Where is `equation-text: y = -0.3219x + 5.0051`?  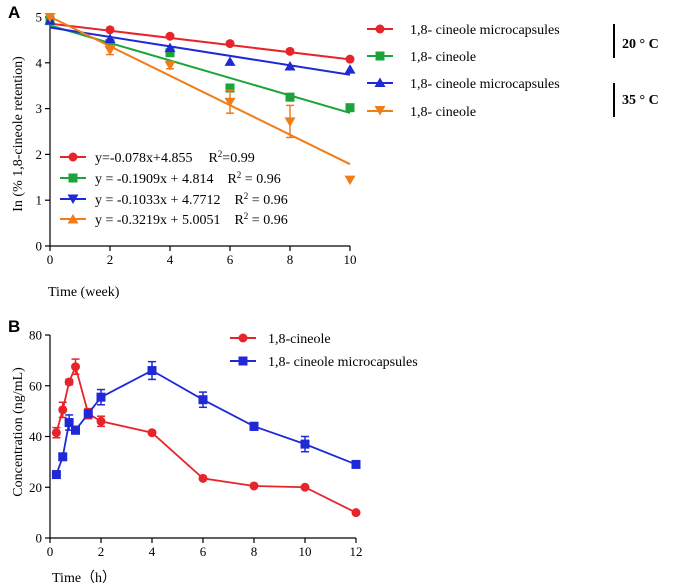 equation-text: y = -0.3219x + 5.0051 is located at coordinates (157, 220).